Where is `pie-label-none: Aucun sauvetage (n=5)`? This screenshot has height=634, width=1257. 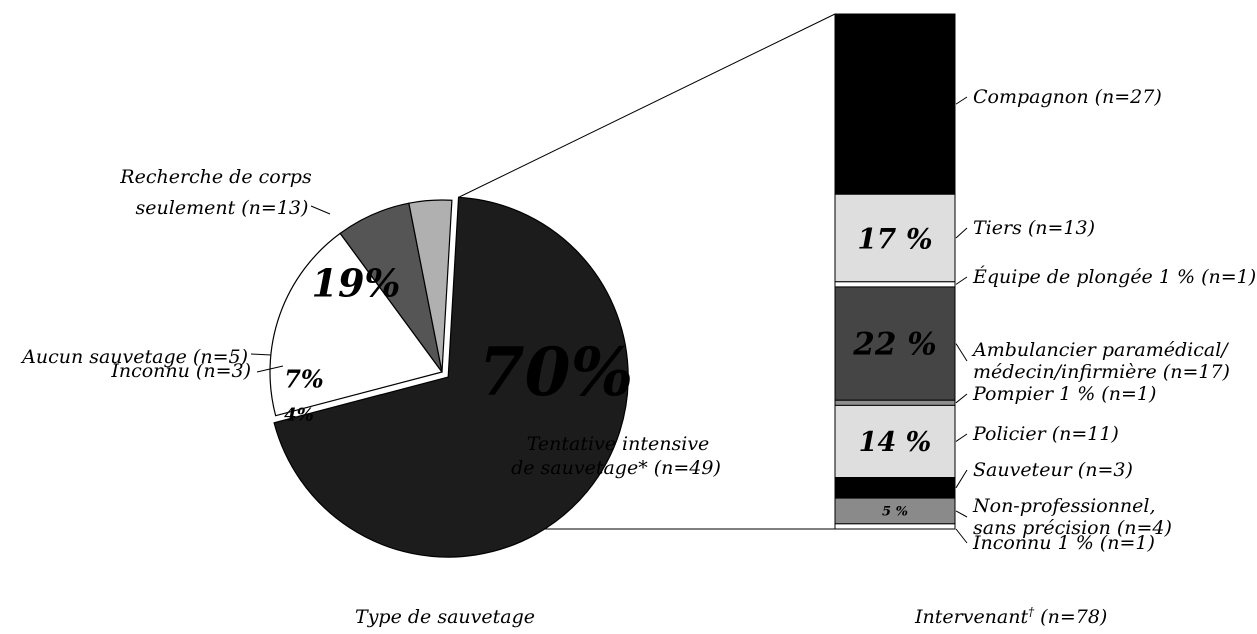
pie-label-none: Aucun sauvetage (n=5) is located at coordinates (134, 357).